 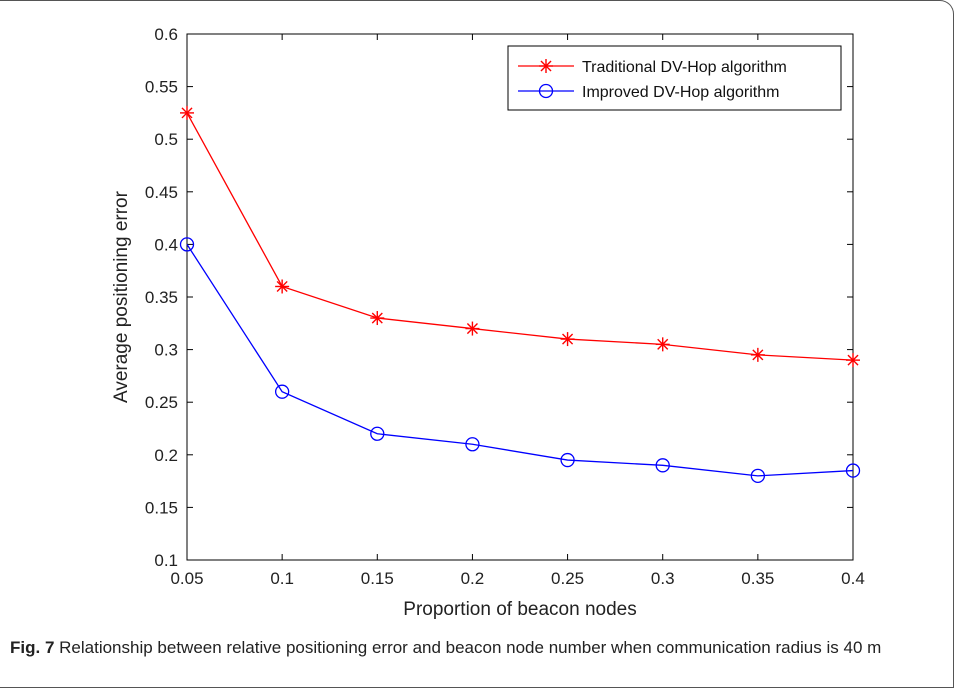 What do you see at coordinates (567, 578) in the screenshot?
I see `x-tick-label: 0.25` at bounding box center [567, 578].